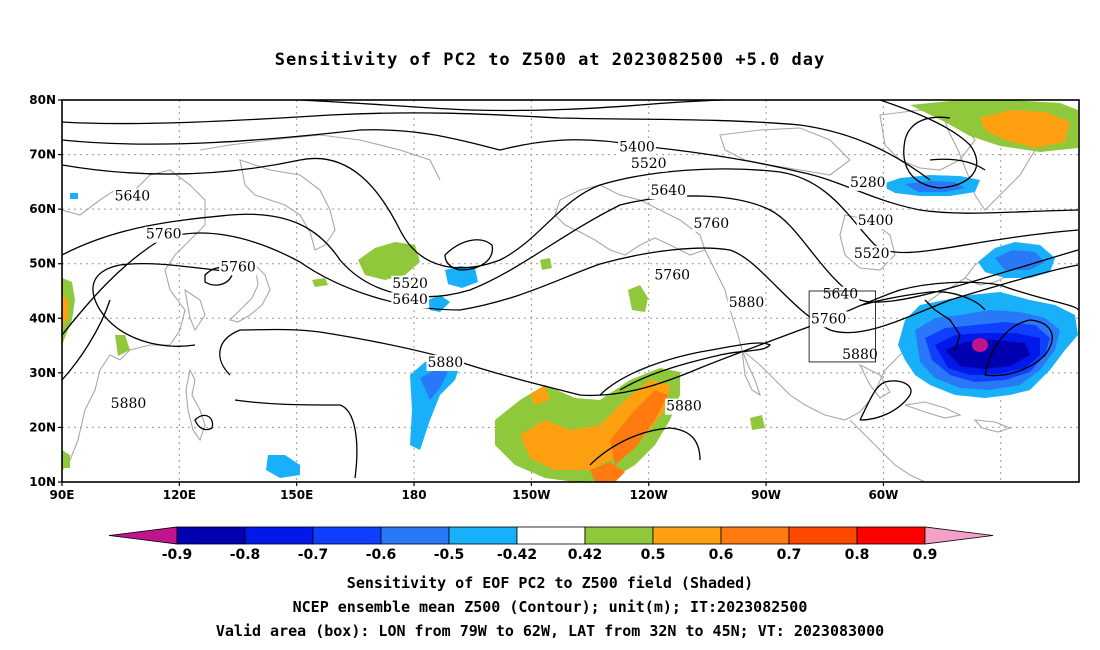 This screenshot has height=650, width=1100. I want to click on colorbar-label: -0.6, so click(381, 555).